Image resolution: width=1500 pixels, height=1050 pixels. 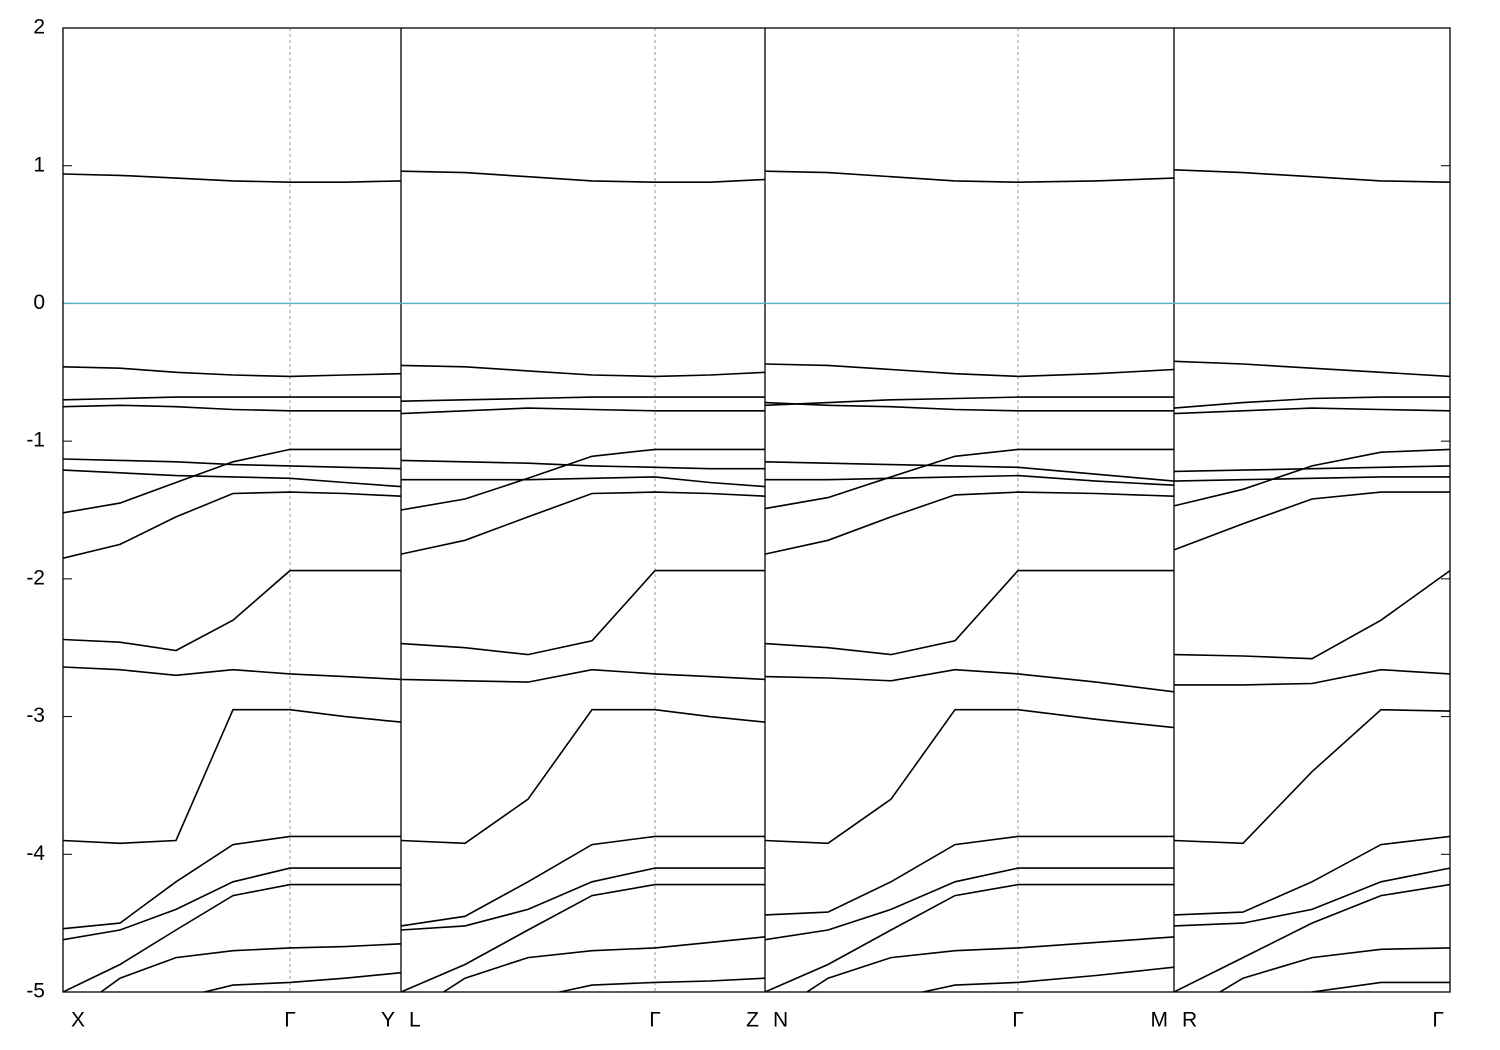 I want to click on x-tick-label: Z, so click(x=752, y=1020).